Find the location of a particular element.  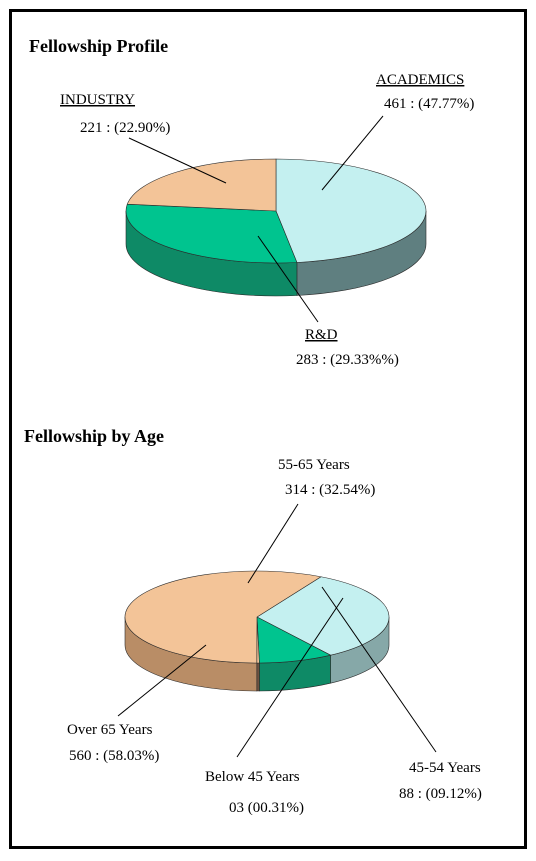

value-industry: 221 : (22.90%) is located at coordinates (125, 128).